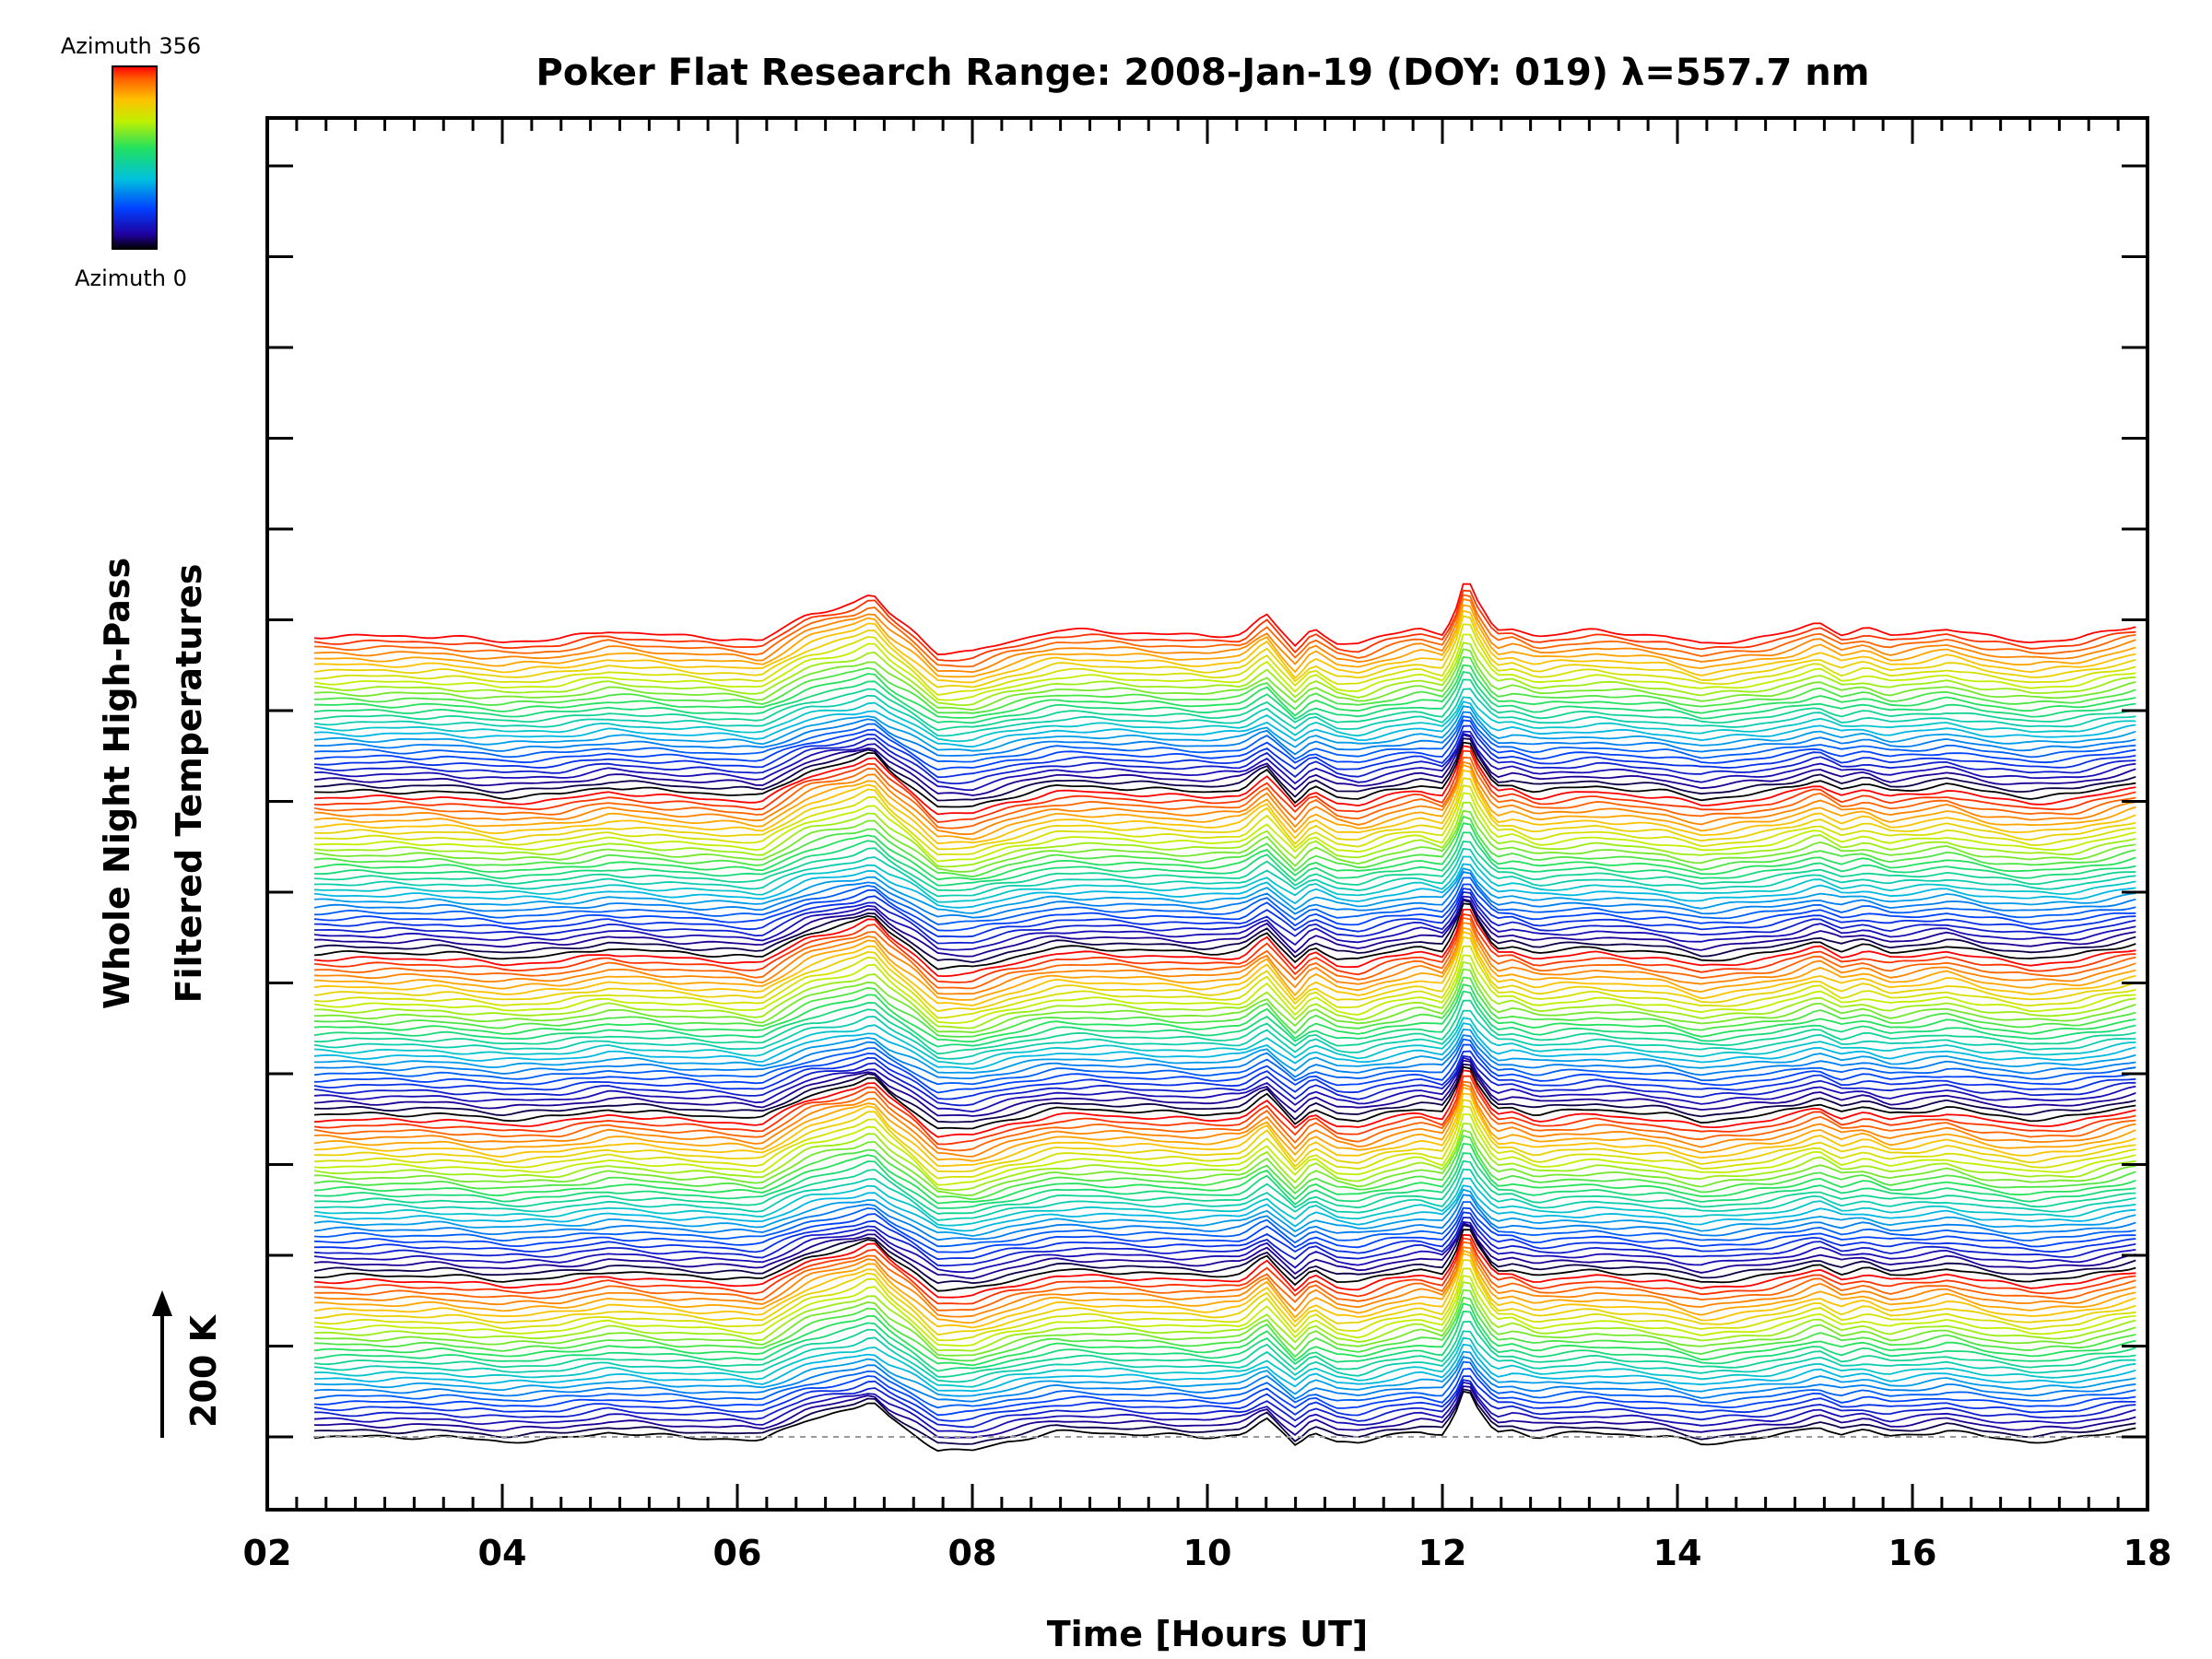  What do you see at coordinates (135, 157) in the screenshot?
I see `colorbar-gradient` at bounding box center [135, 157].